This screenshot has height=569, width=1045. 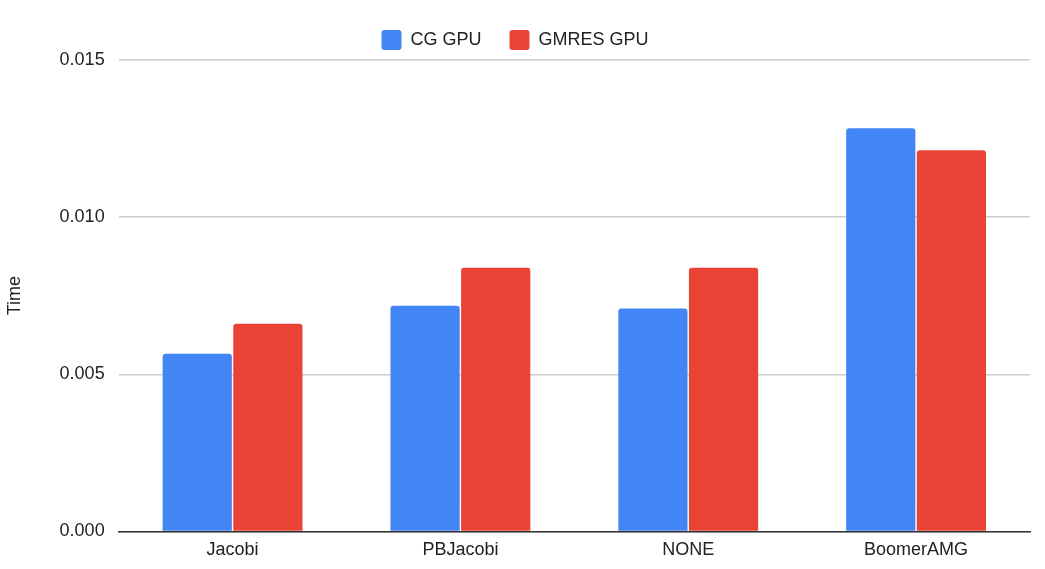 What do you see at coordinates (460, 549) in the screenshot?
I see `x-tick-label: PBJacobi` at bounding box center [460, 549].